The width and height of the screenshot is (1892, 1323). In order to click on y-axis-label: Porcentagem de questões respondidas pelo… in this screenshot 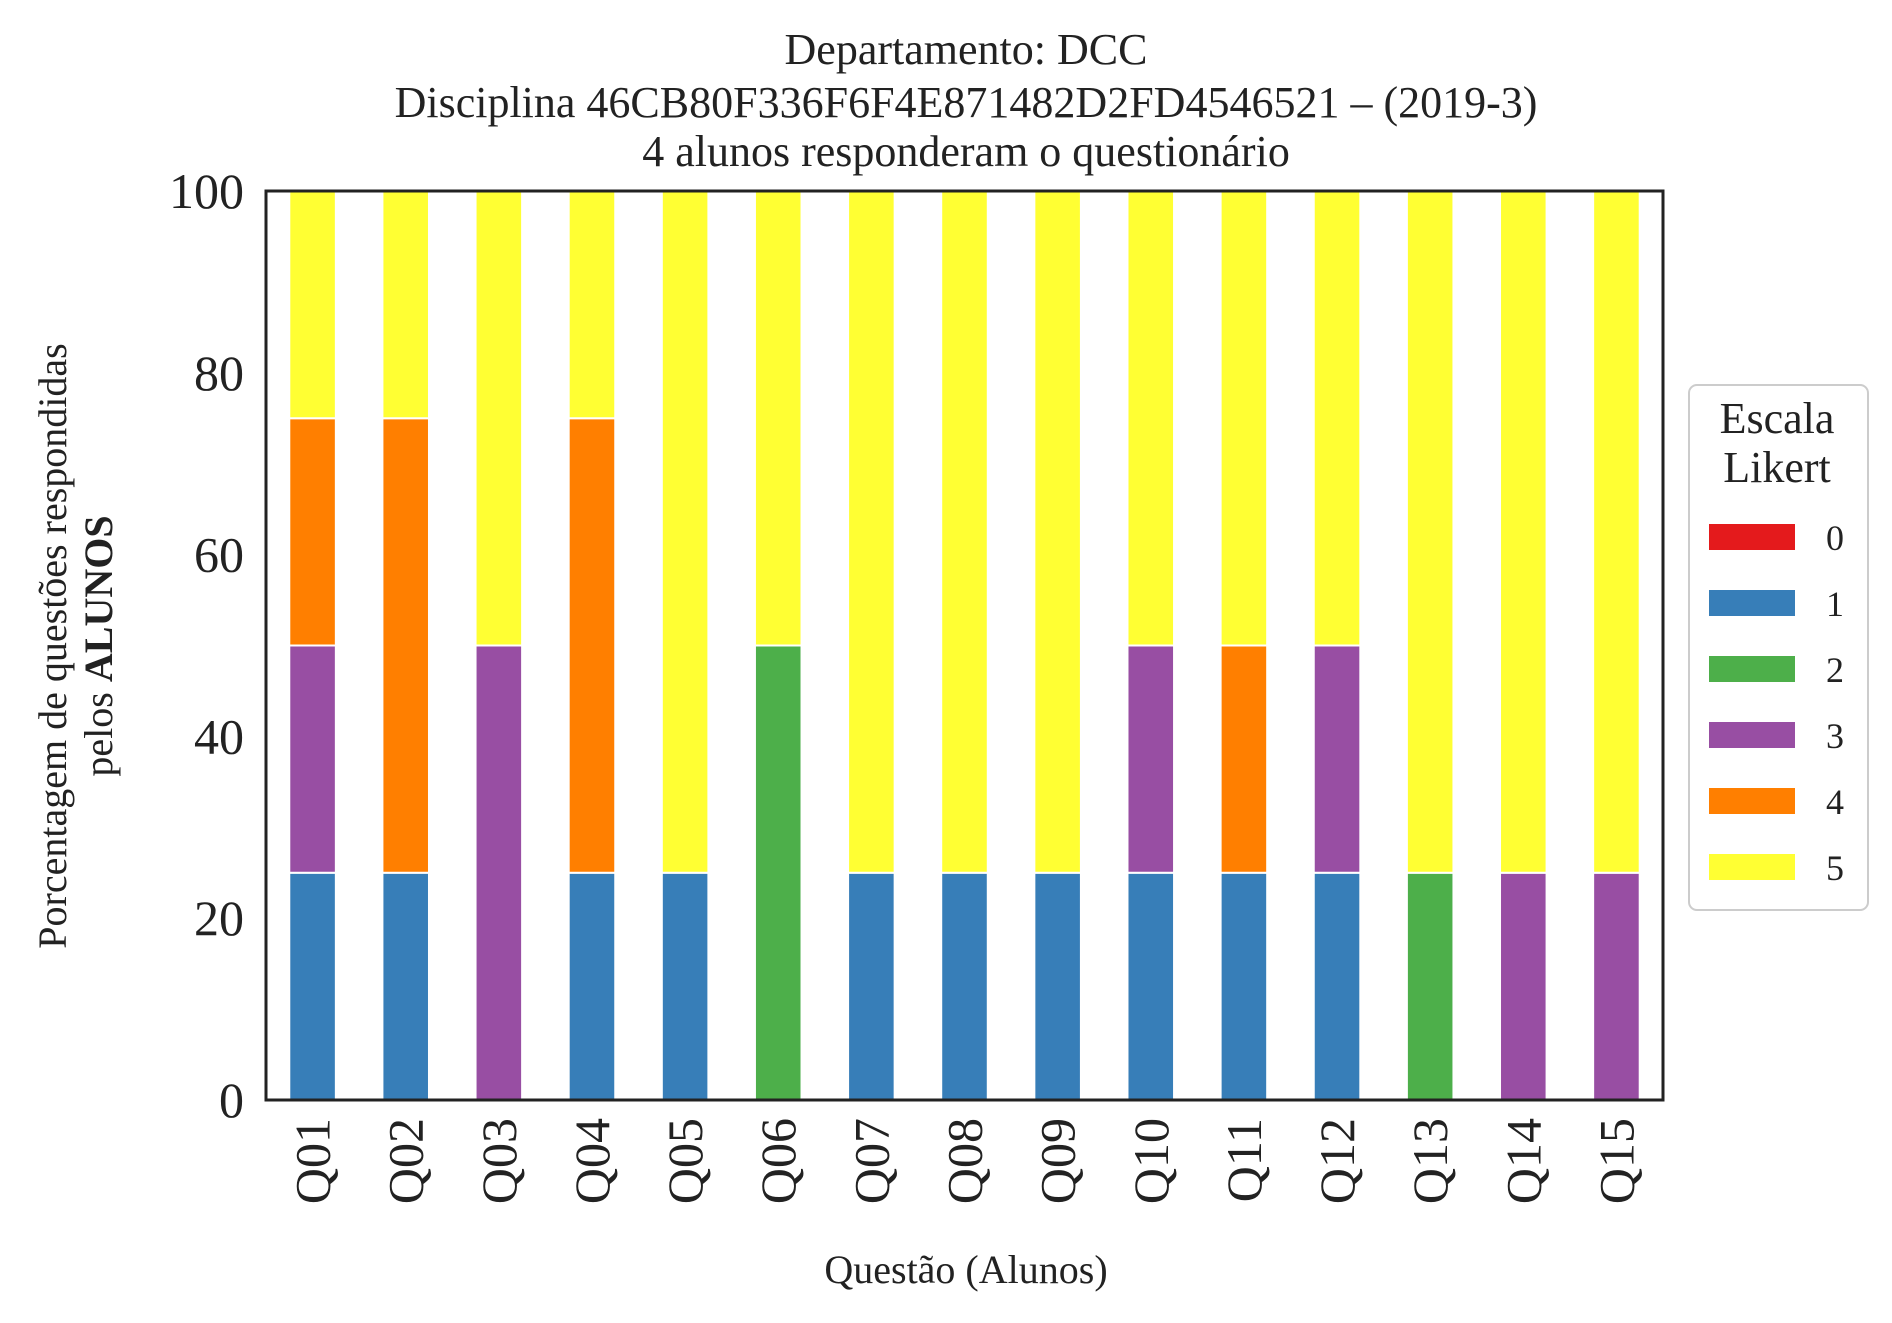, I will do `click(75, 645)`.